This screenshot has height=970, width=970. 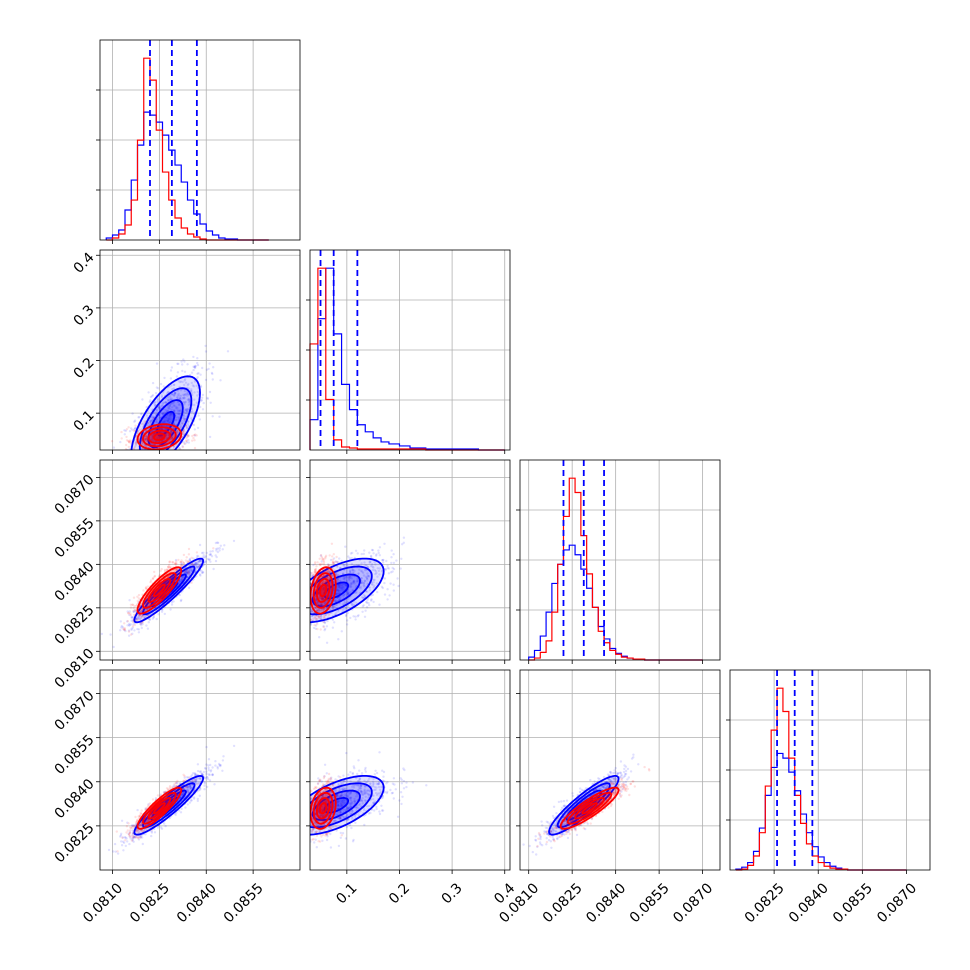 I want to click on y-tick-label: 0.0870, so click(x=75, y=711).